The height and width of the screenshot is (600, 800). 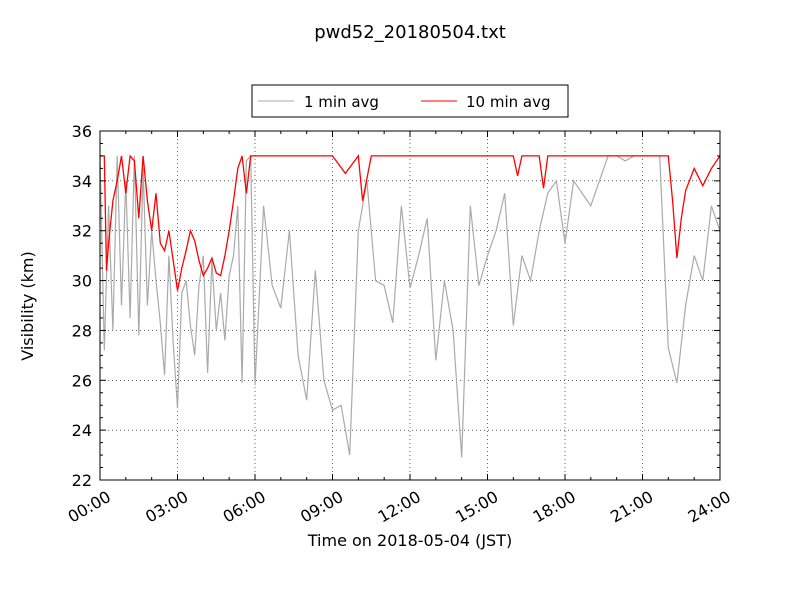 I want to click on x-tick-label: 18:00, so click(x=554, y=507).